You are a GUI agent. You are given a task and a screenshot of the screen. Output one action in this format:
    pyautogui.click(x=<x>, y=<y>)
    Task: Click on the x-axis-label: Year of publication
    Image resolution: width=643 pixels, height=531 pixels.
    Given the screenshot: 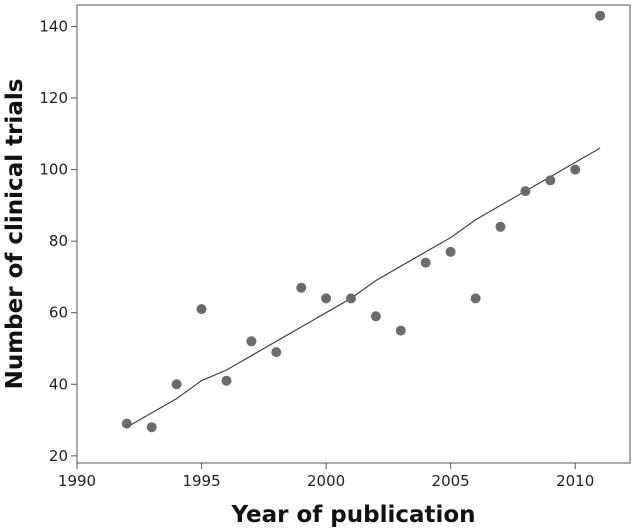 What is the action you would take?
    pyautogui.click(x=352, y=515)
    